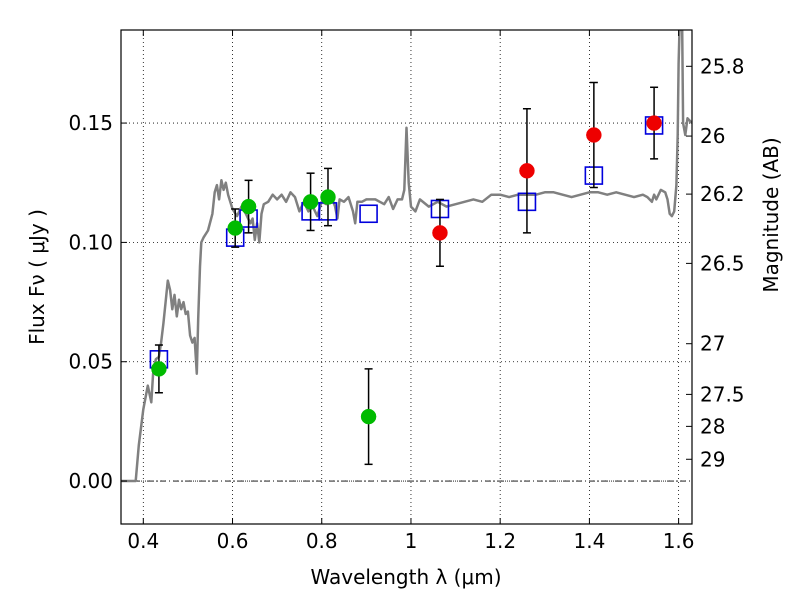 The image size is (800, 600). I want to click on mag-tick-label-27-5: 27.5, so click(722, 394).